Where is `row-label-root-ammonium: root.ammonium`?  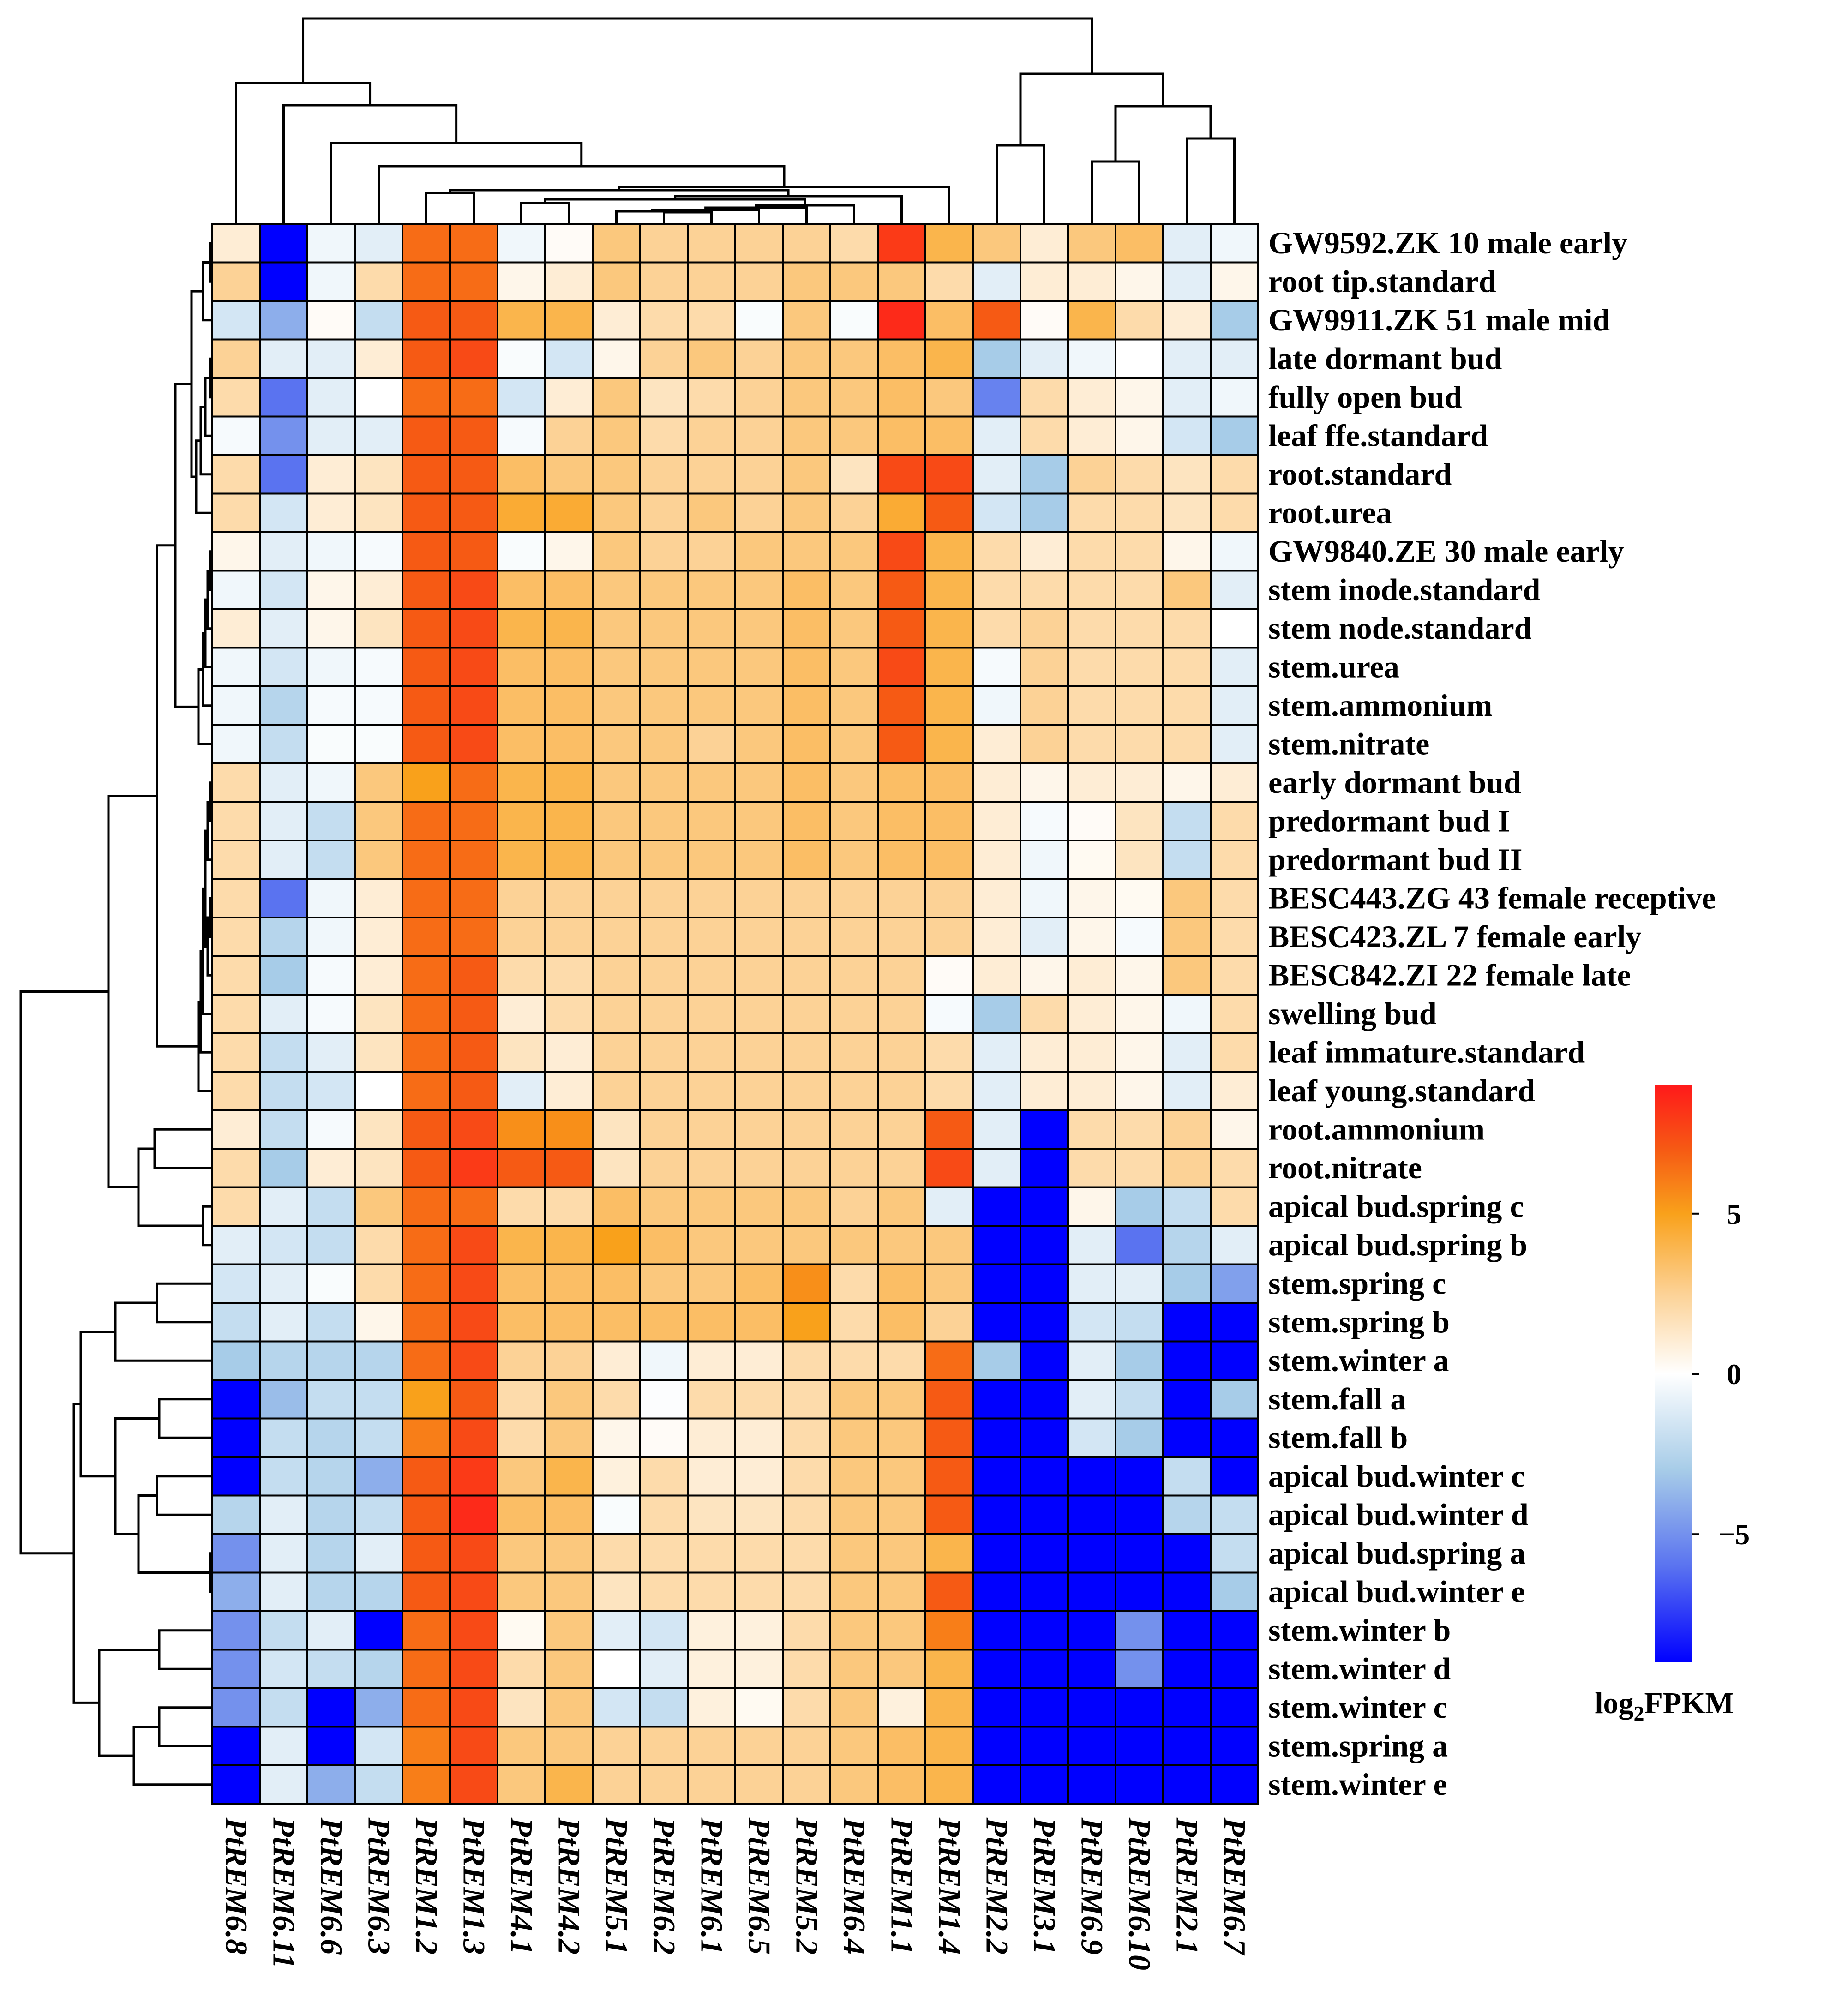 row-label-root-ammonium: root.ammonium is located at coordinates (1376, 1128).